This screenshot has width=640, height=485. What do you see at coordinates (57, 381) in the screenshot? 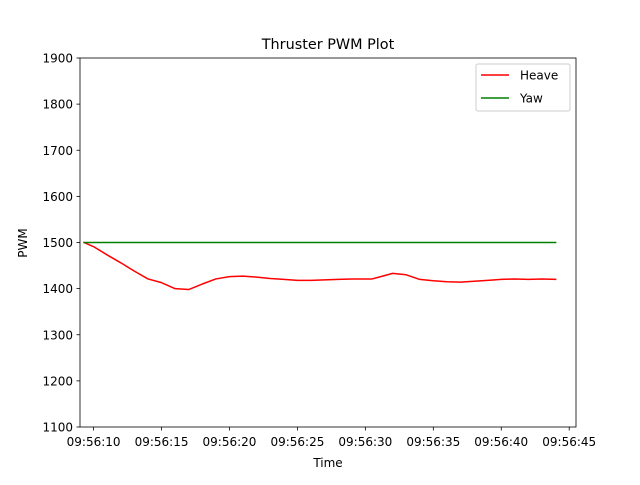
I see `y-tick-label: 1200` at bounding box center [57, 381].